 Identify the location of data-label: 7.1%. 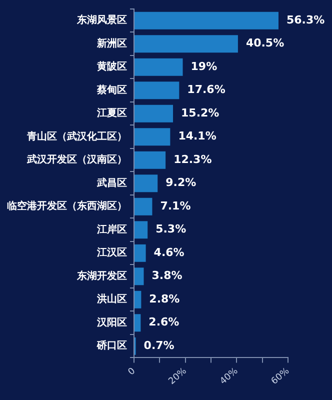
(175, 205).